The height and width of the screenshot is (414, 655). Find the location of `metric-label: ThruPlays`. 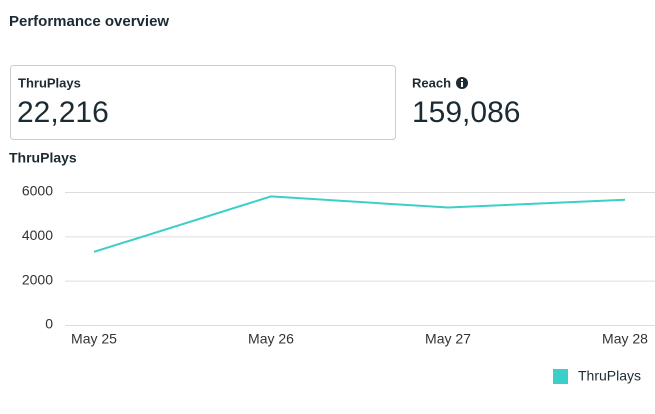

metric-label: ThruPlays is located at coordinates (49, 82).